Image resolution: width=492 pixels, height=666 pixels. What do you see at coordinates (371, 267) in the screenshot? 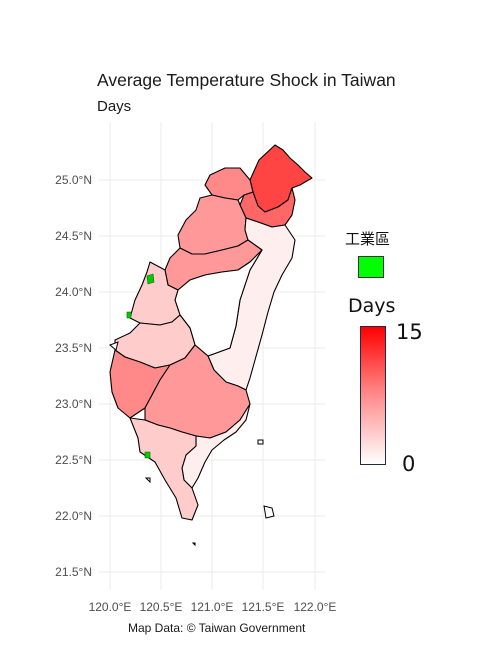
I see `industrial-legend-key` at bounding box center [371, 267].